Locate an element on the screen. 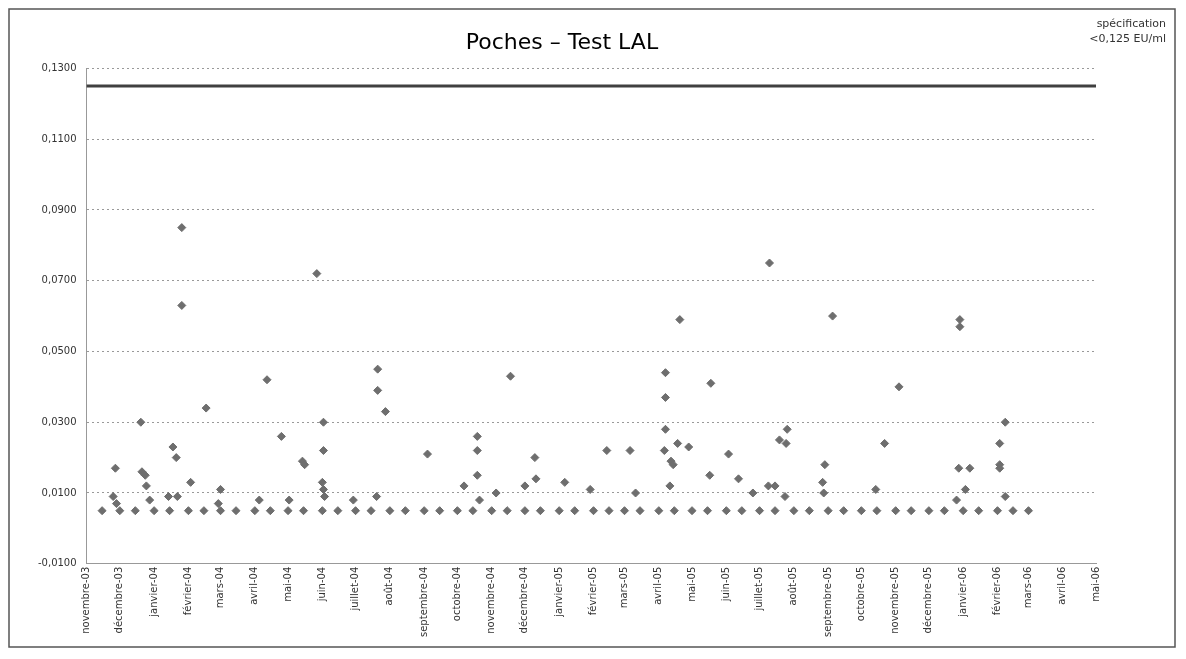  x-tick-label: décembre-05 is located at coordinates (928, 600).